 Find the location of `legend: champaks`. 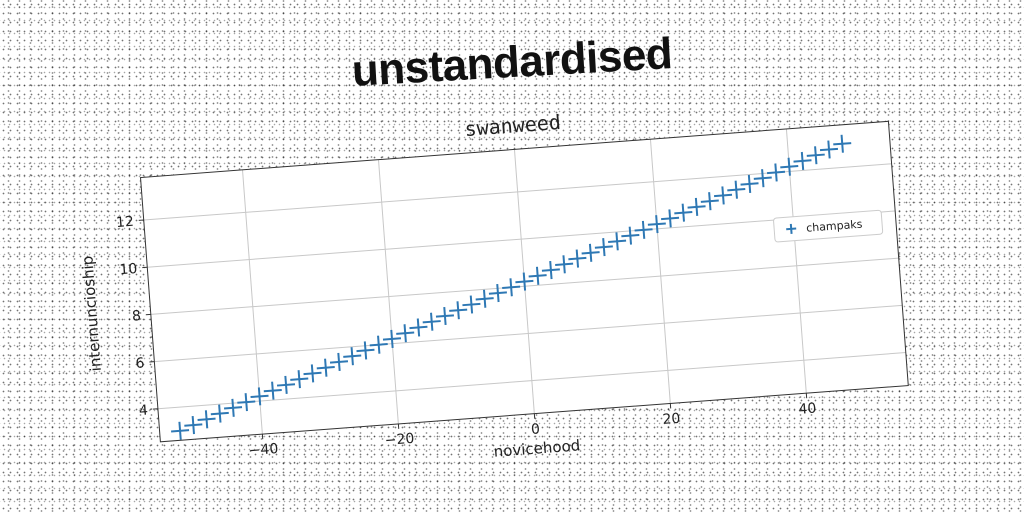

legend: champaks is located at coordinates (828, 226).